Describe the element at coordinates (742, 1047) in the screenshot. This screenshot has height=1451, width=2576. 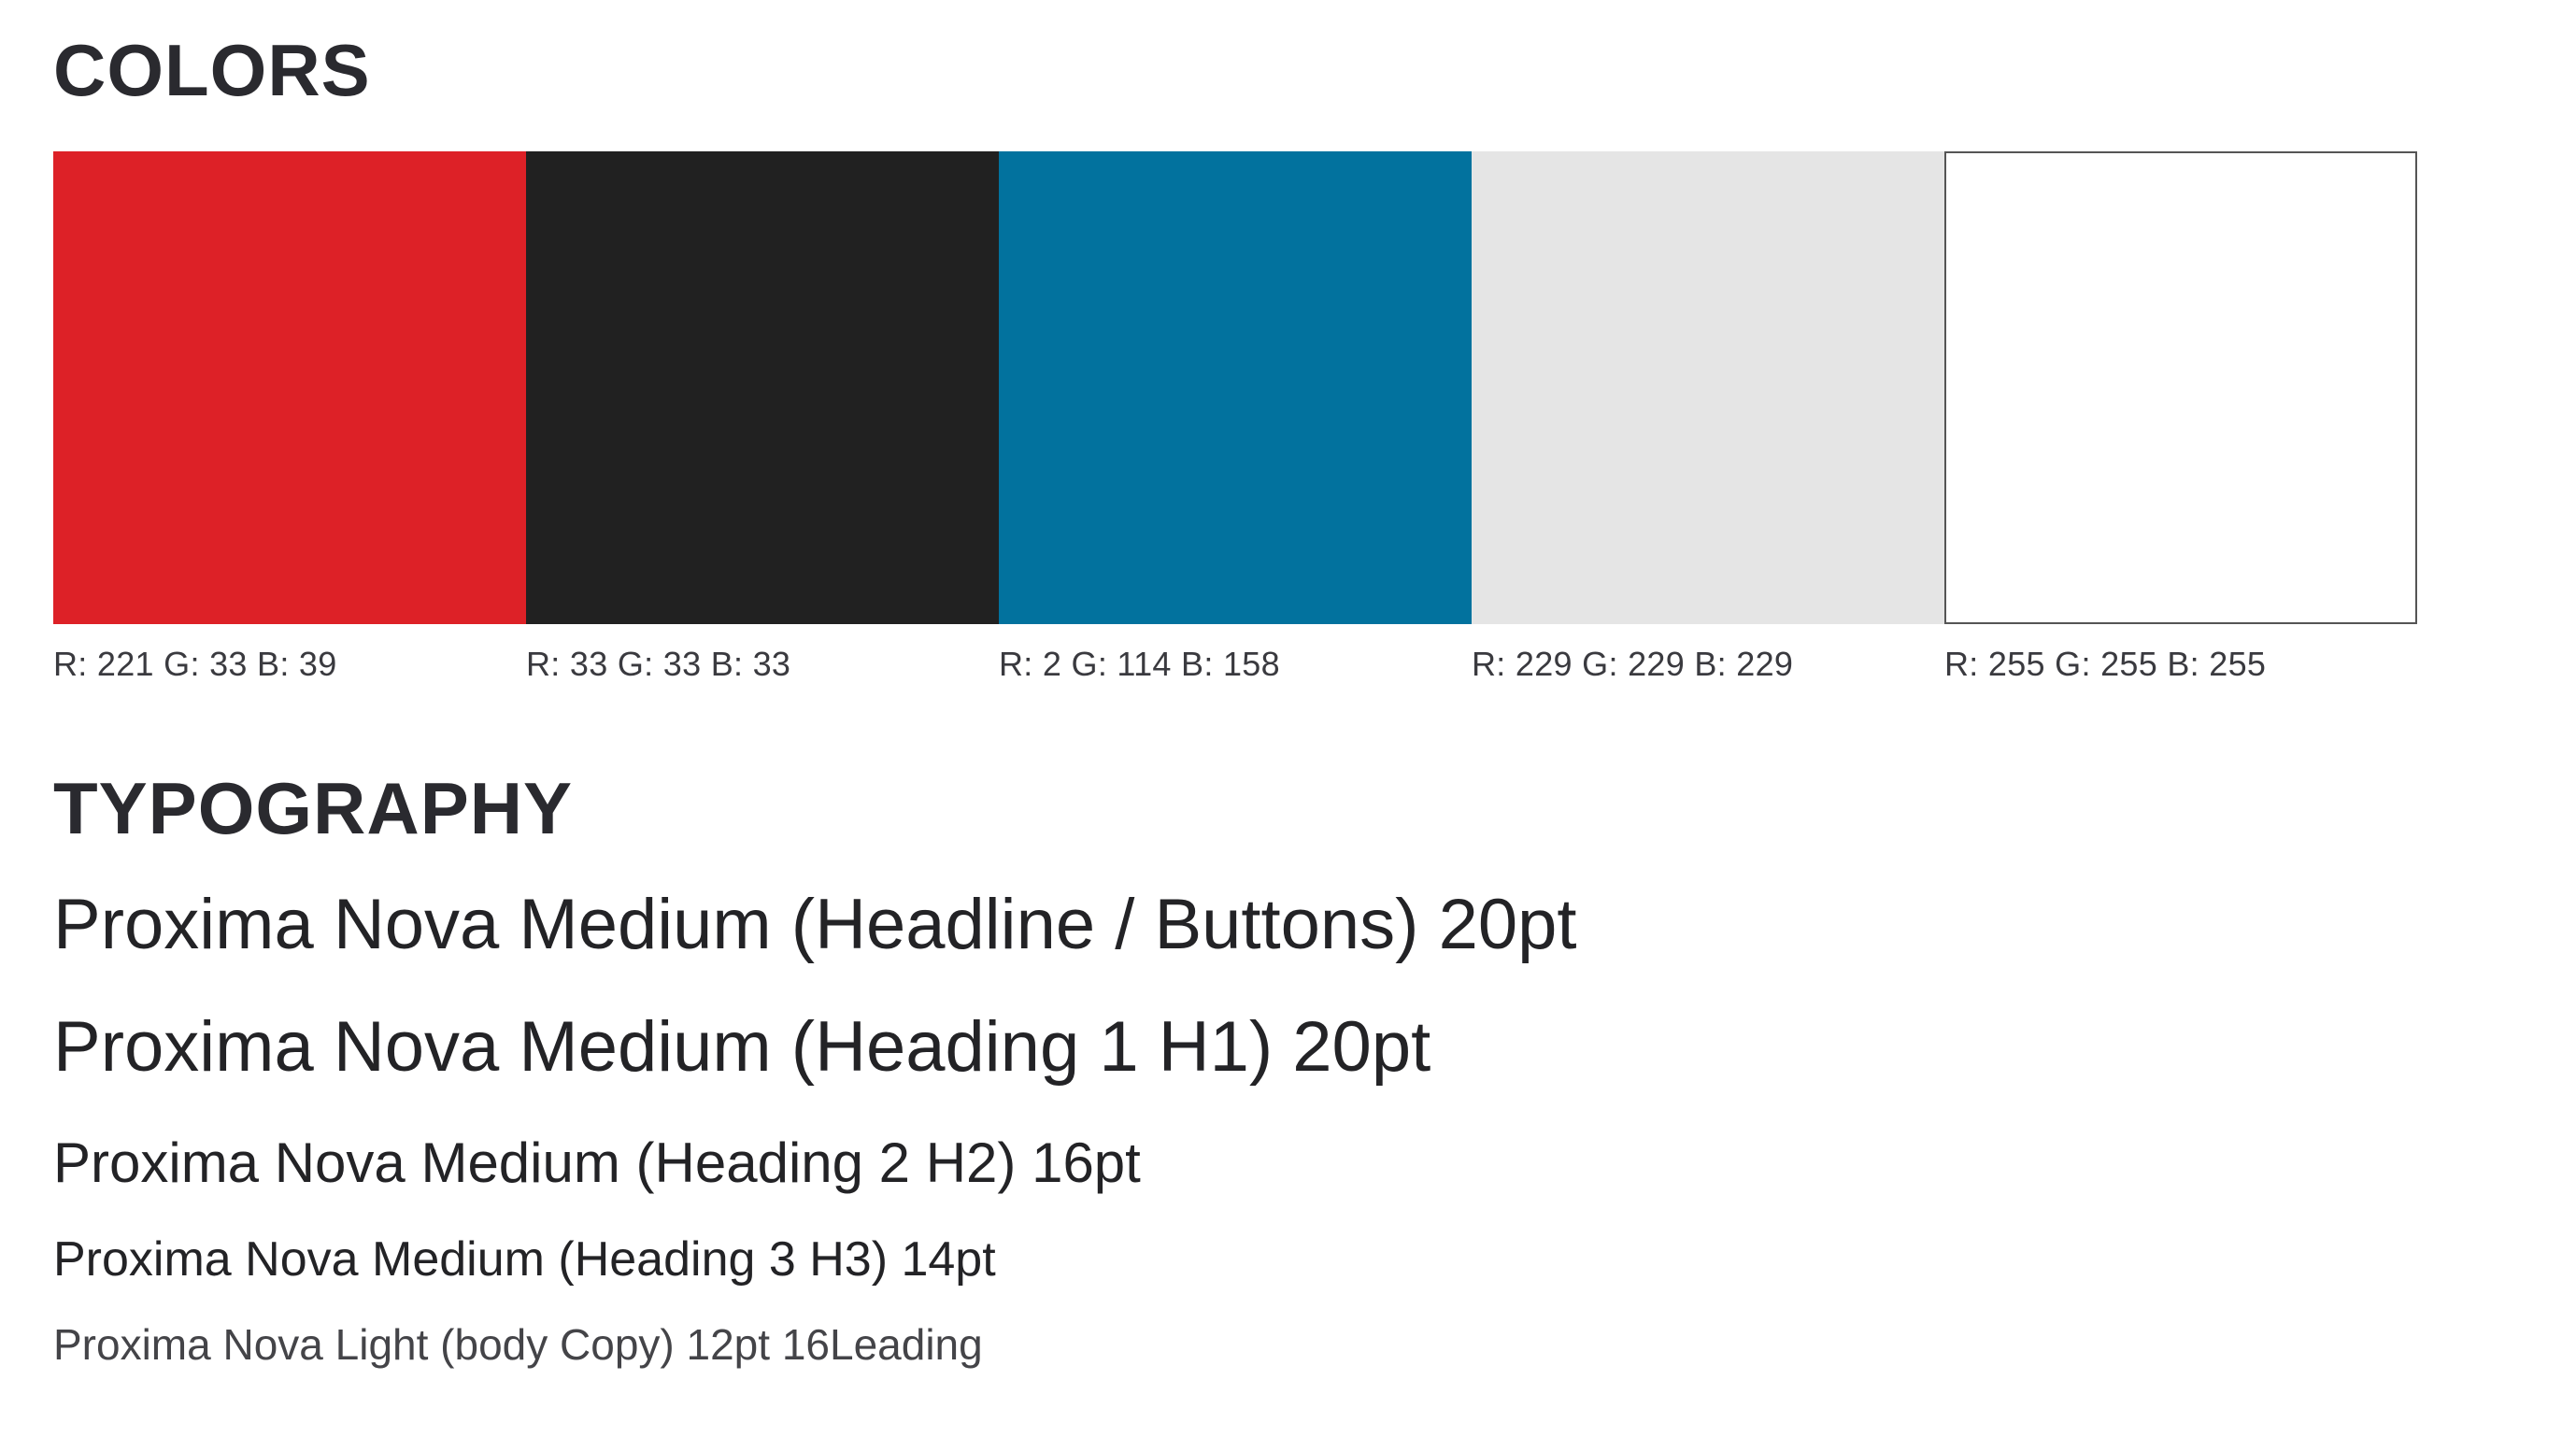
I see `type-sample-heading-1: Proxima Nova Medium (Heading 1 H1) 20pt` at that location.